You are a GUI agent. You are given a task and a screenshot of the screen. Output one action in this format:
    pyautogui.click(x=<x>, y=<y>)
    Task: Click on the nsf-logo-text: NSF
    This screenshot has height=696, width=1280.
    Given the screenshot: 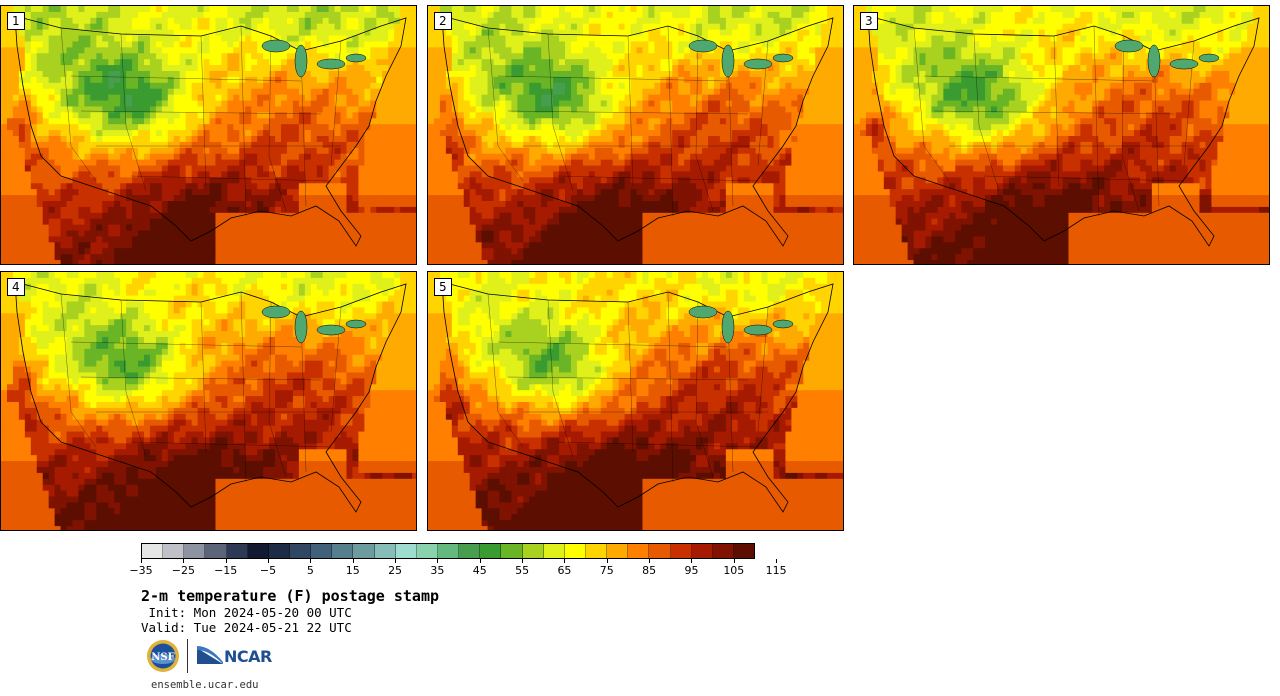 What is the action you would take?
    pyautogui.click(x=162, y=657)
    